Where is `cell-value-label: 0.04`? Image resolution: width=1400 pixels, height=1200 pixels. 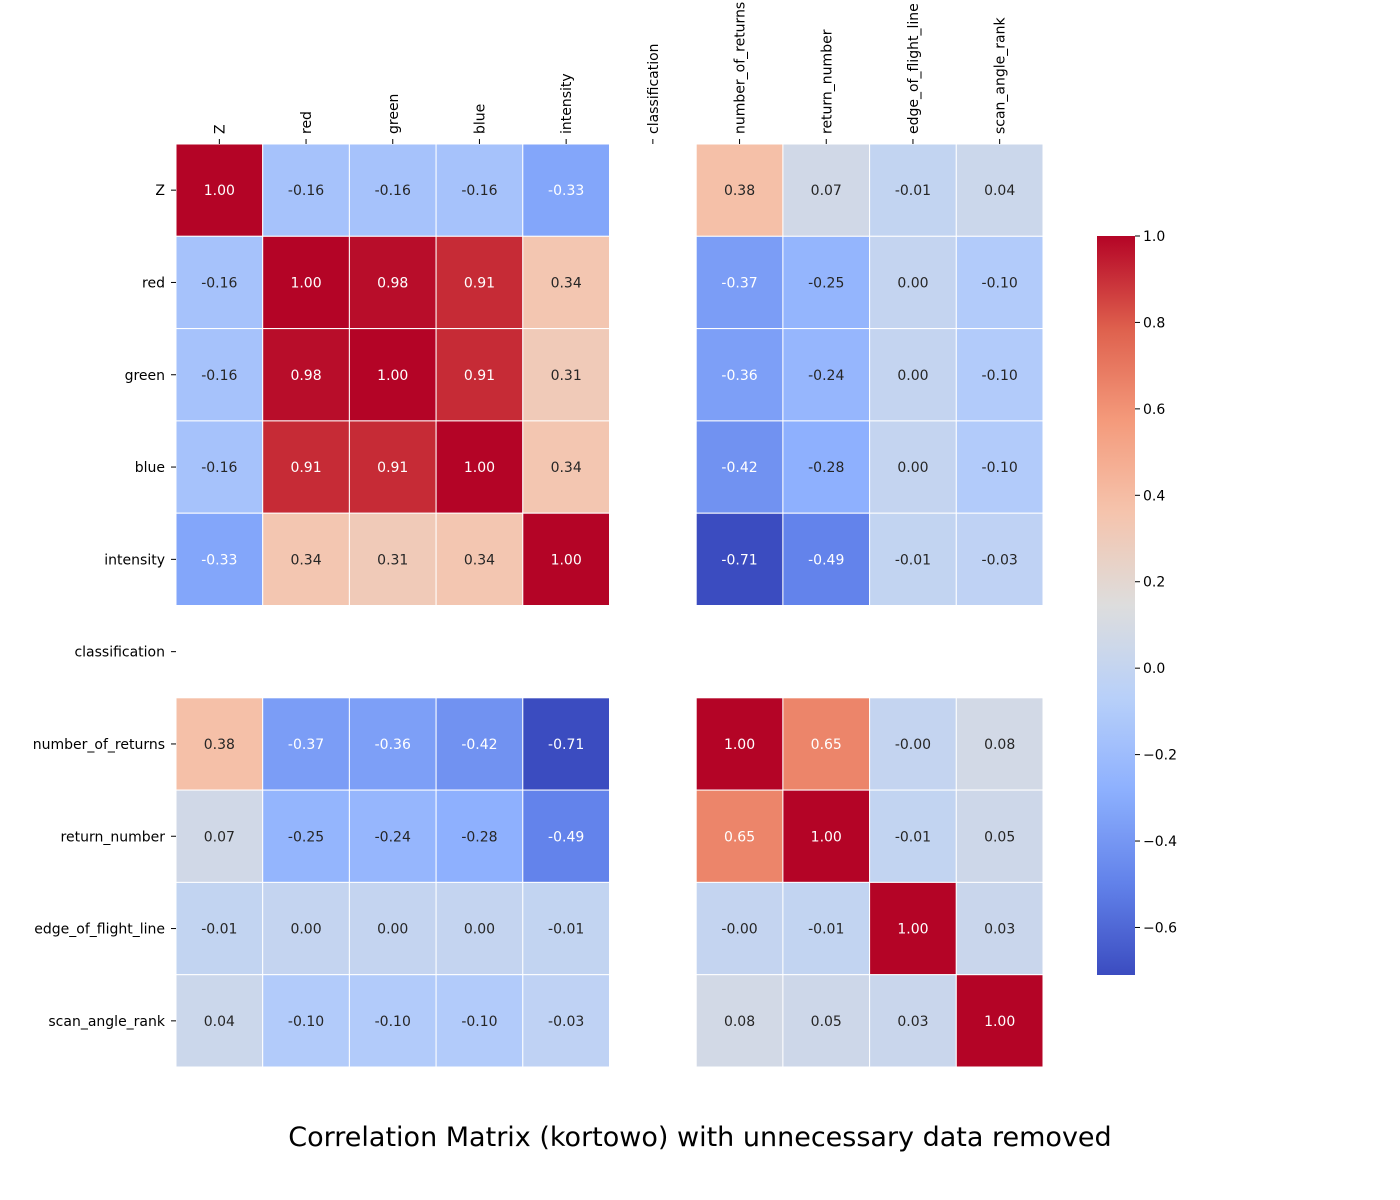
cell-value-label: 0.04 is located at coordinates (219, 1022).